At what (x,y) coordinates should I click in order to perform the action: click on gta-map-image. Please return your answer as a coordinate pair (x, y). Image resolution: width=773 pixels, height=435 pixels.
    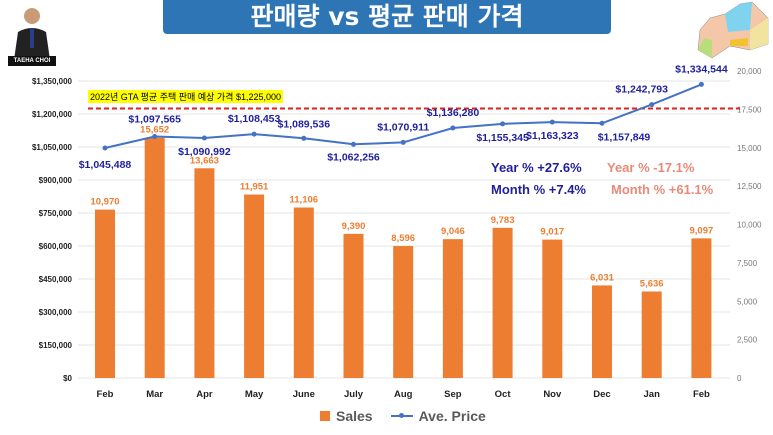
    Looking at the image, I should click on (731, 31).